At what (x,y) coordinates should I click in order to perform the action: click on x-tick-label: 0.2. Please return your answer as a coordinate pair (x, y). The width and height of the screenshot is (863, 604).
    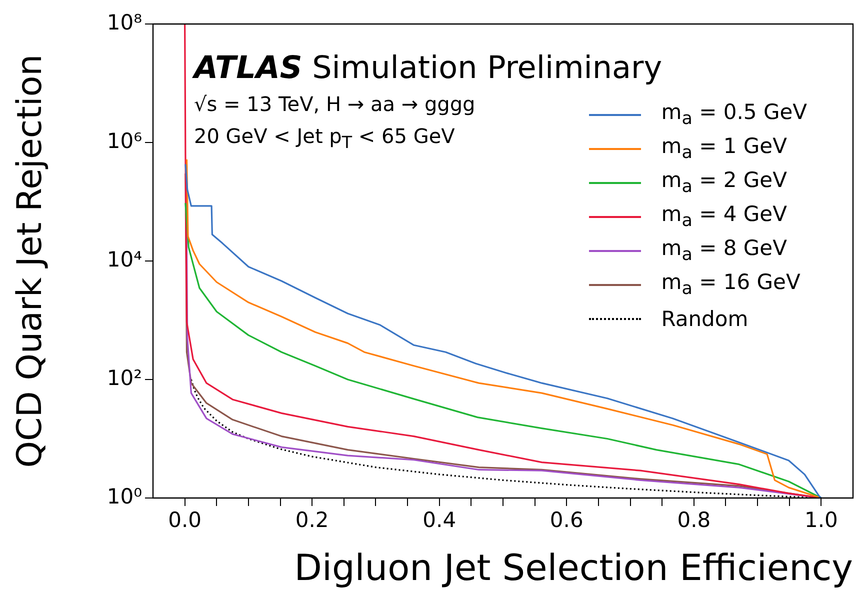
    Looking at the image, I should click on (312, 520).